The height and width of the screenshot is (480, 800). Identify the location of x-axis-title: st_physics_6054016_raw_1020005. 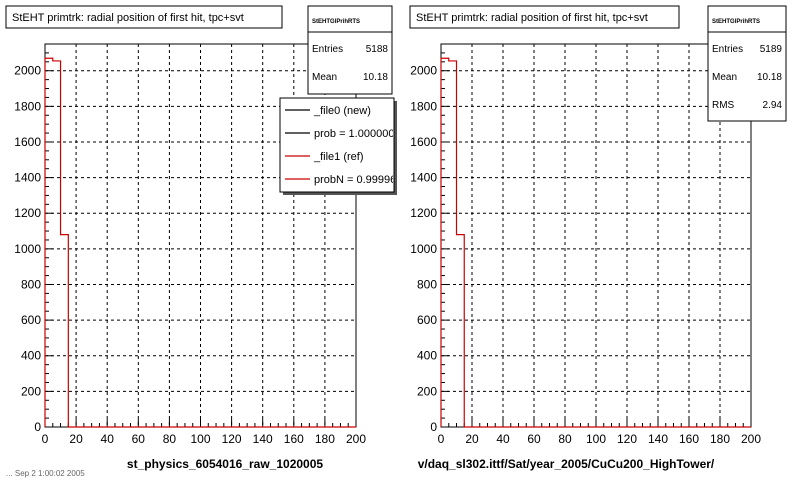
(225, 464).